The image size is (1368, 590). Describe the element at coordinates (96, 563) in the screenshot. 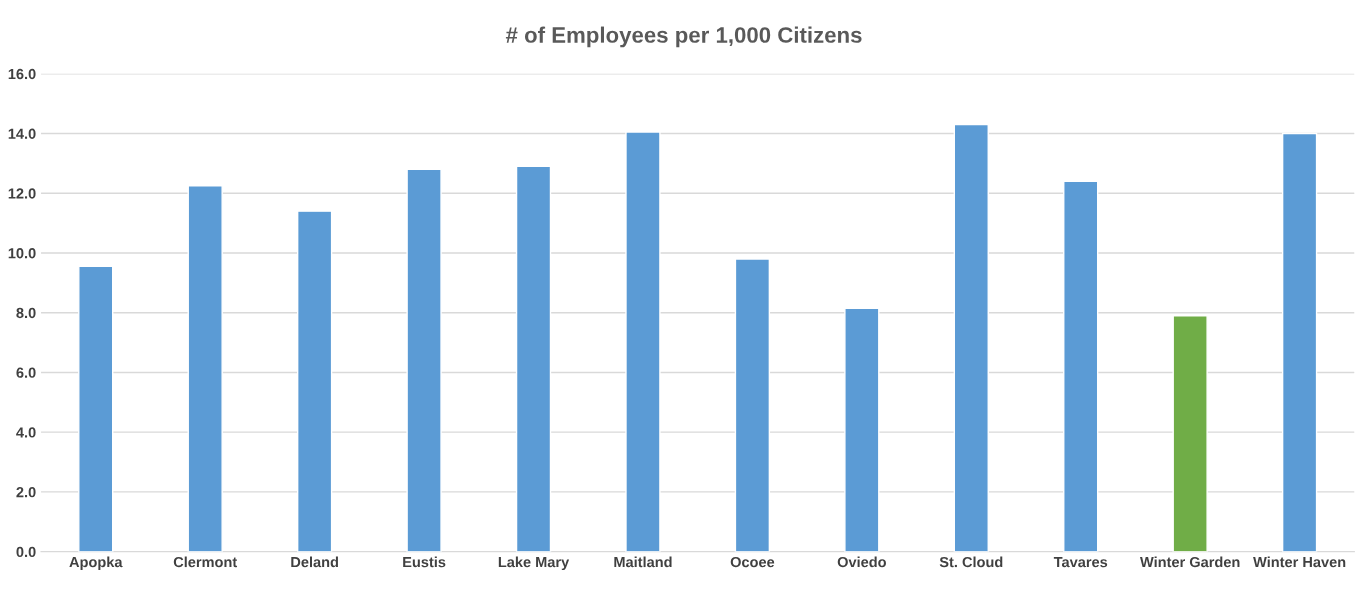

I see `x-tick-label: Apopka` at that location.